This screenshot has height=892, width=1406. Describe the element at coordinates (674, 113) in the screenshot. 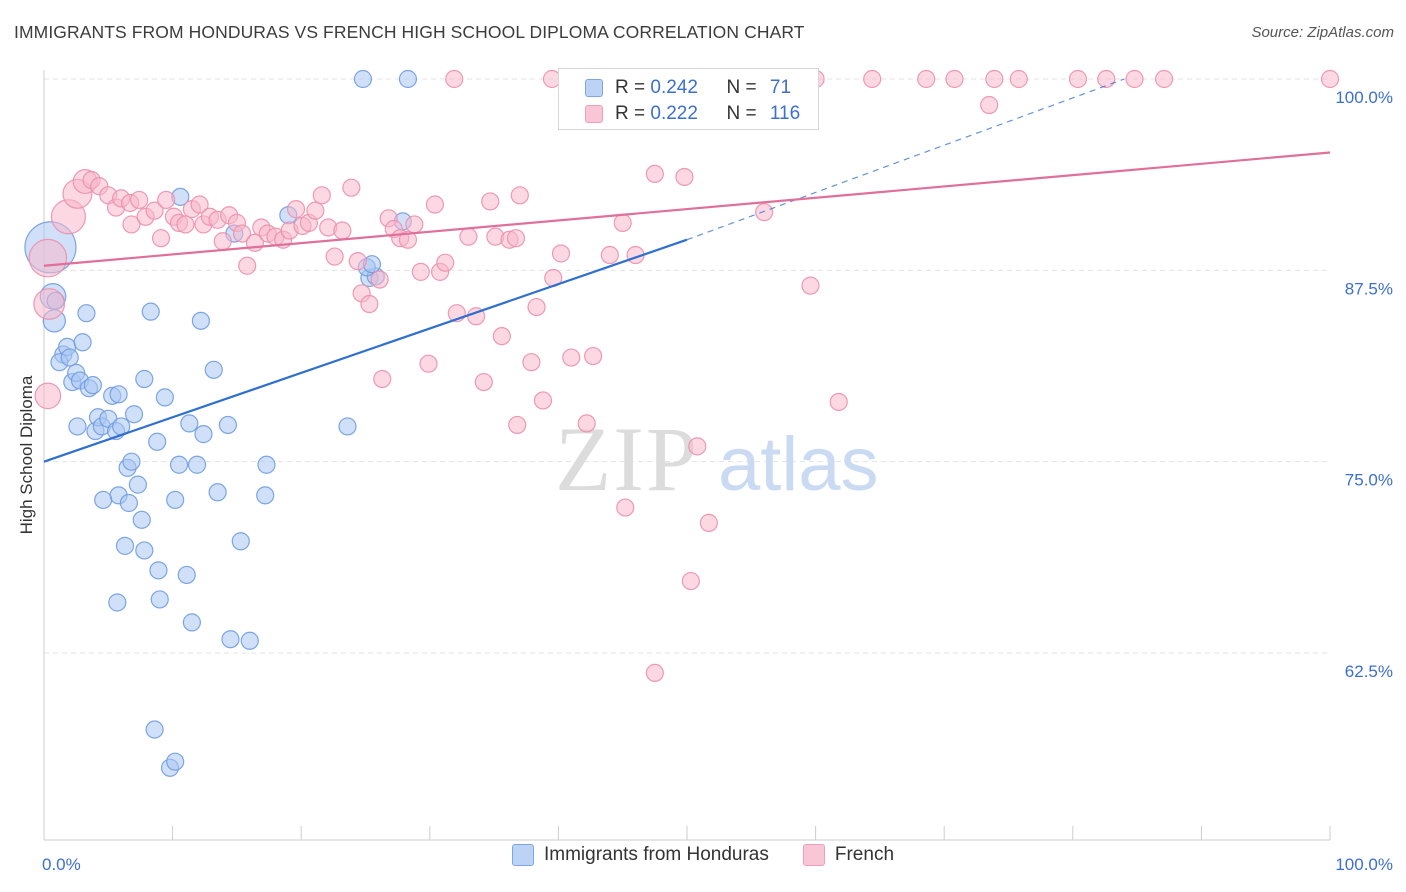

I see `stats-r-value: 0.222` at that location.